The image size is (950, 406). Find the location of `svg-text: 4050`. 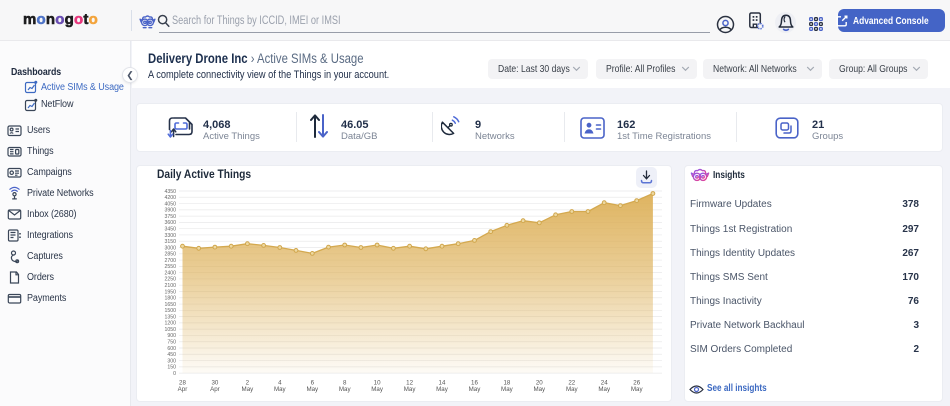

svg-text: 4050 is located at coordinates (170, 204).